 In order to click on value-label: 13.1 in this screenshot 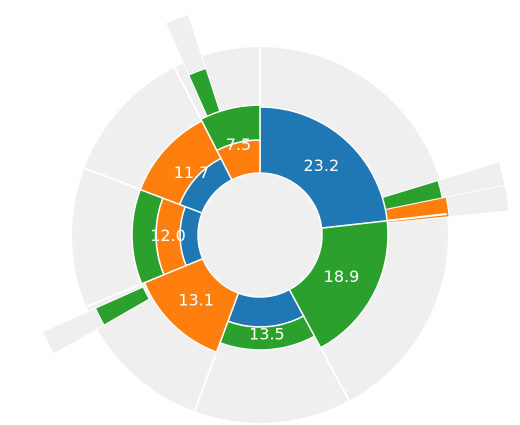, I will do `click(196, 300)`.